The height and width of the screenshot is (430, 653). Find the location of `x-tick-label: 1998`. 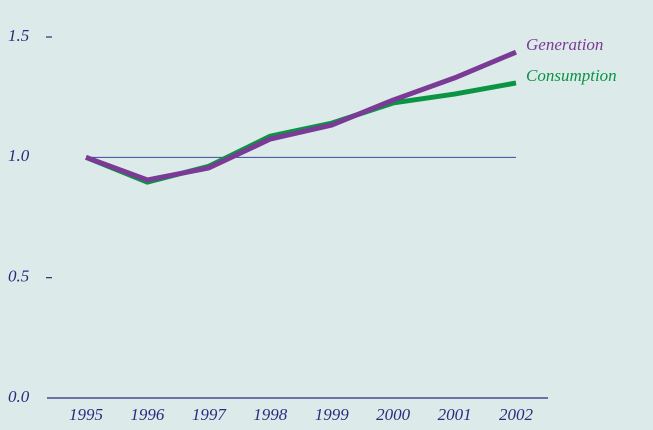

x-tick-label: 1998 is located at coordinates (270, 414).